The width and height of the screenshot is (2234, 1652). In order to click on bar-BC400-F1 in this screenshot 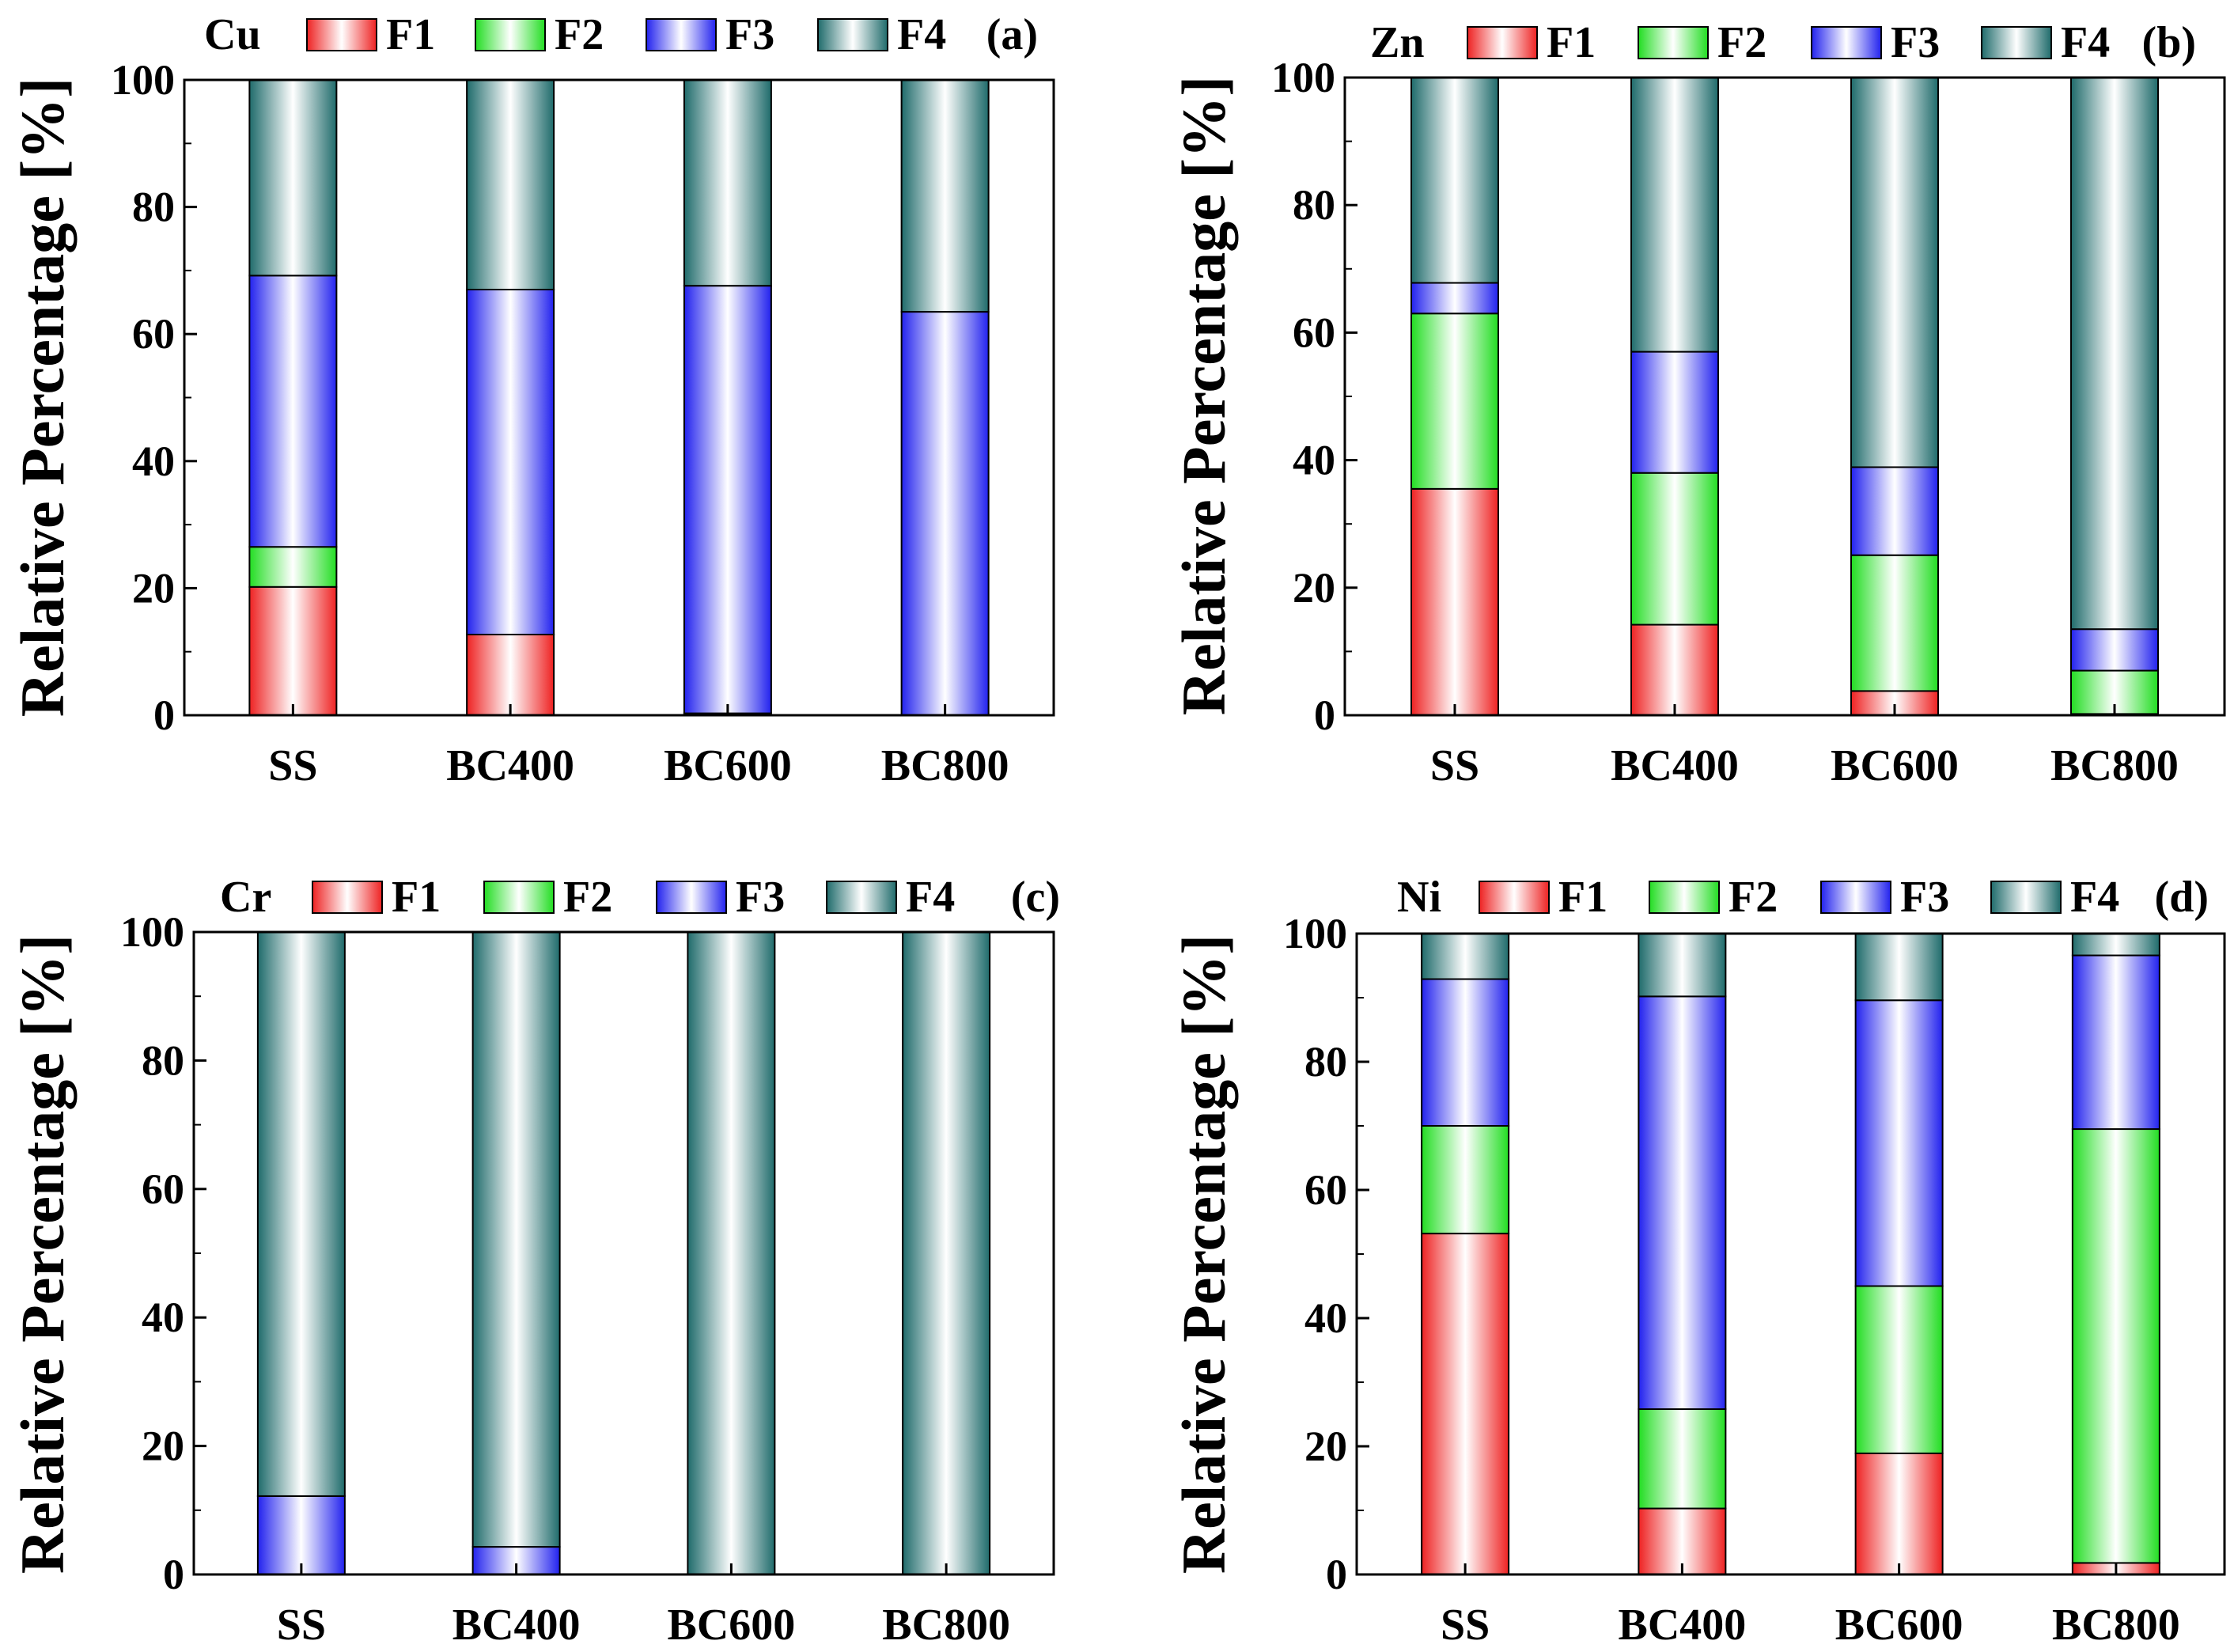, I will do `click(1675, 669)`.